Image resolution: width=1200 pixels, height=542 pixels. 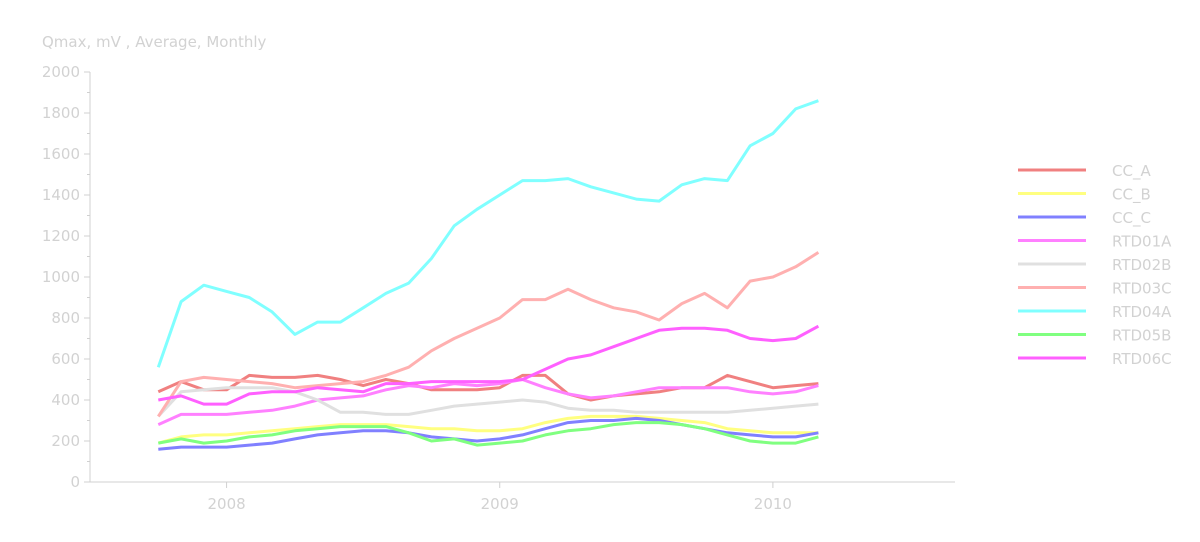 What do you see at coordinates (154, 42) in the screenshot?
I see `chart-title: Qmax, mV , Average, Monthly` at bounding box center [154, 42].